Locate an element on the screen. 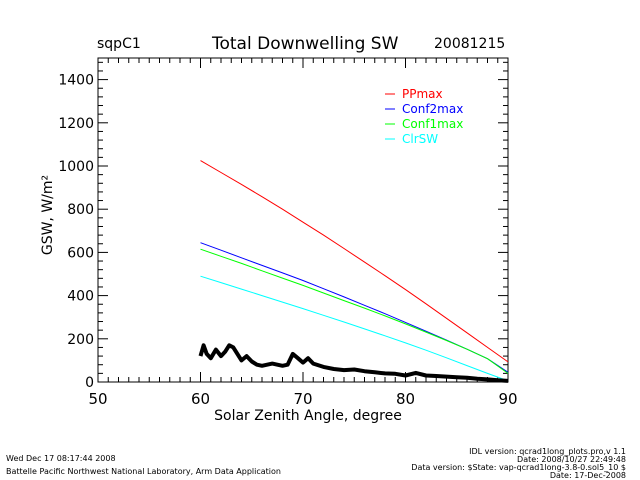 This screenshot has width=640, height=480. y-tick-label: 200 is located at coordinates (80, 340).